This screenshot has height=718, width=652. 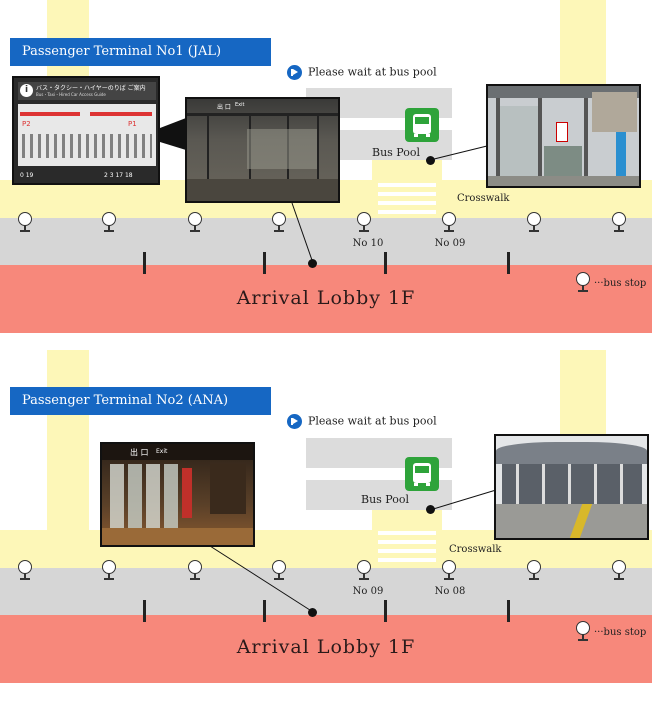 I want to click on sign-subheader: Bus・Taxi・Hired Car Access Guide, so click(x=71, y=94).